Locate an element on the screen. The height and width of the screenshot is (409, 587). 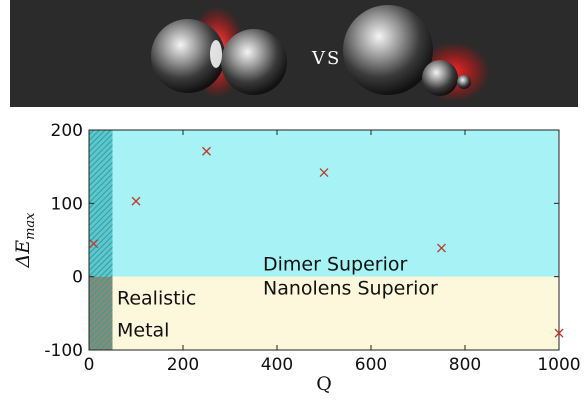
annotation-nanolens-superior: Nanolens Superior is located at coordinates (350, 289).